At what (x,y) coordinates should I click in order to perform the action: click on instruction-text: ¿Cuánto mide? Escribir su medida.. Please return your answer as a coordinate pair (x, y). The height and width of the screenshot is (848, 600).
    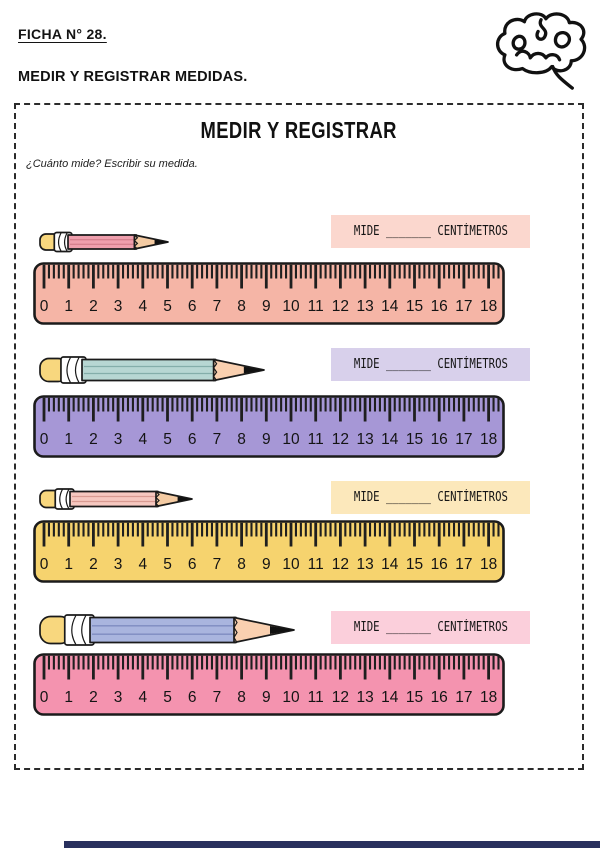
    Looking at the image, I should click on (112, 164).